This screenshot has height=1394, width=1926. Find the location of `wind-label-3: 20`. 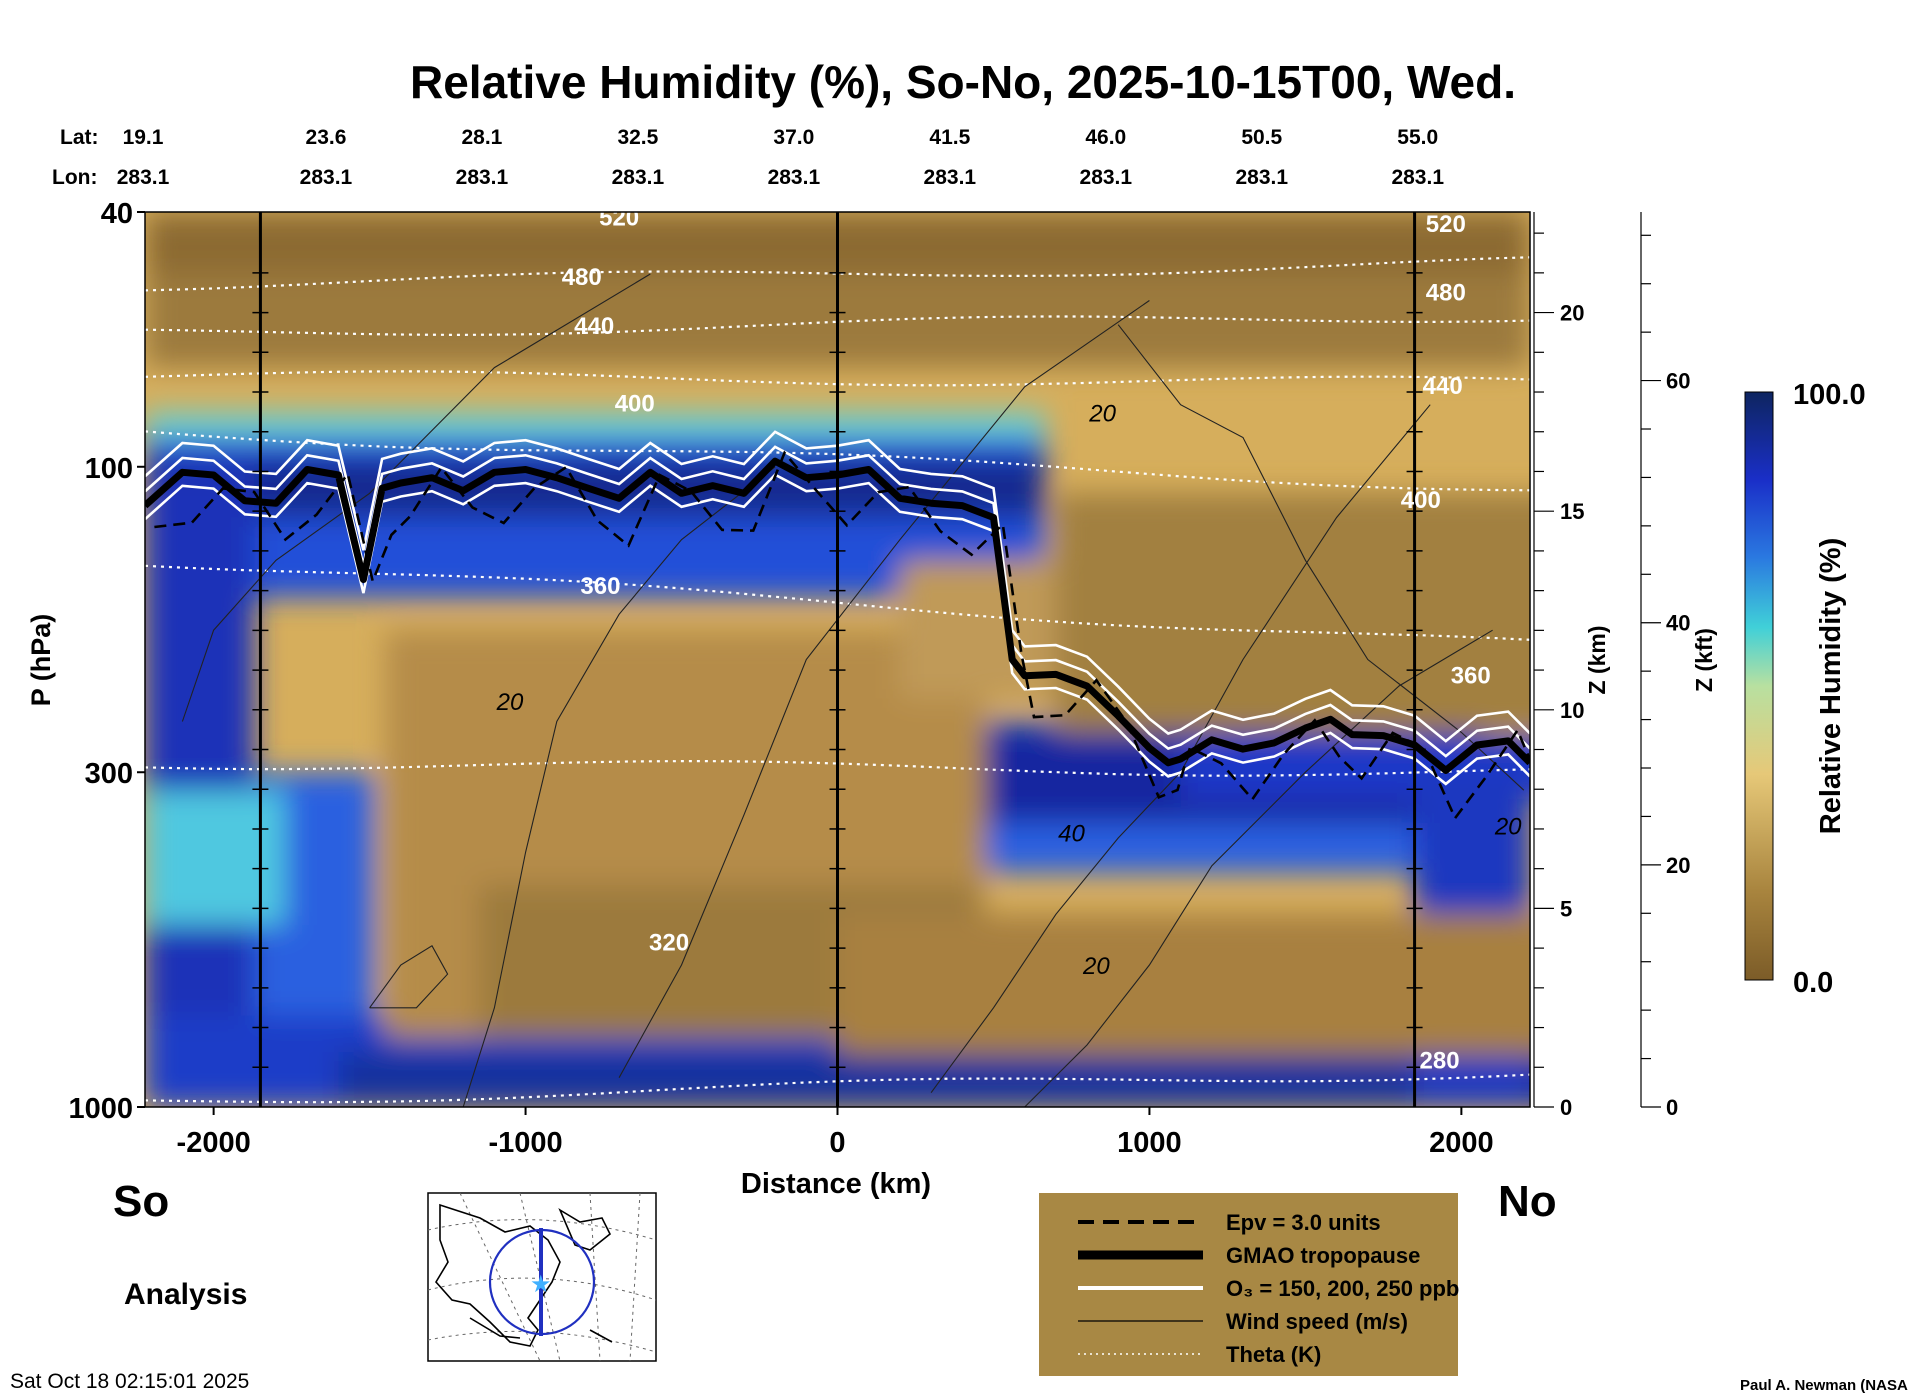

wind-label-3: 20 is located at coordinates (1096, 966).